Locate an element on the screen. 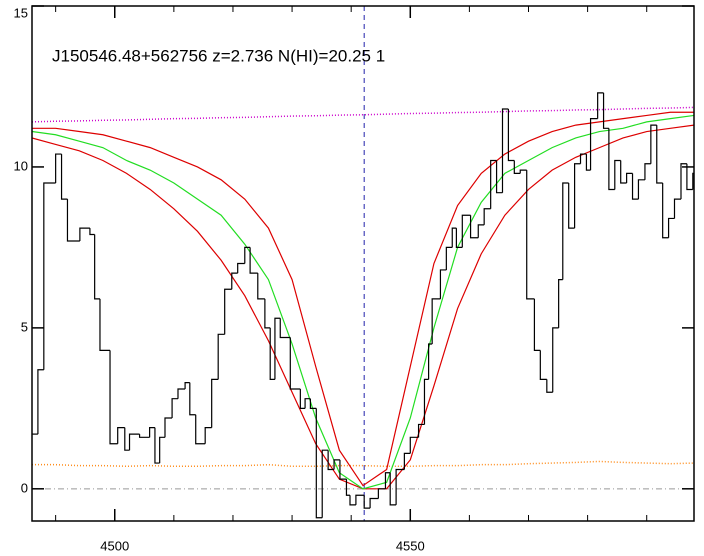 The height and width of the screenshot is (556, 704). y-tick-label: 15 is located at coordinates (21, 12).